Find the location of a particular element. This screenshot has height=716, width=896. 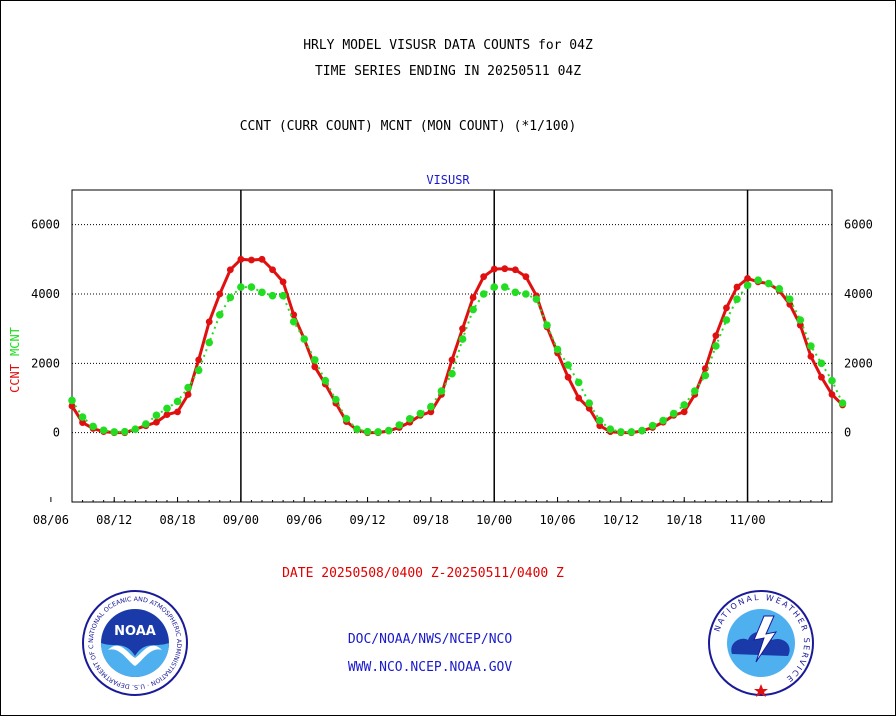

x-tick-label: 08/12 is located at coordinates (114, 520).